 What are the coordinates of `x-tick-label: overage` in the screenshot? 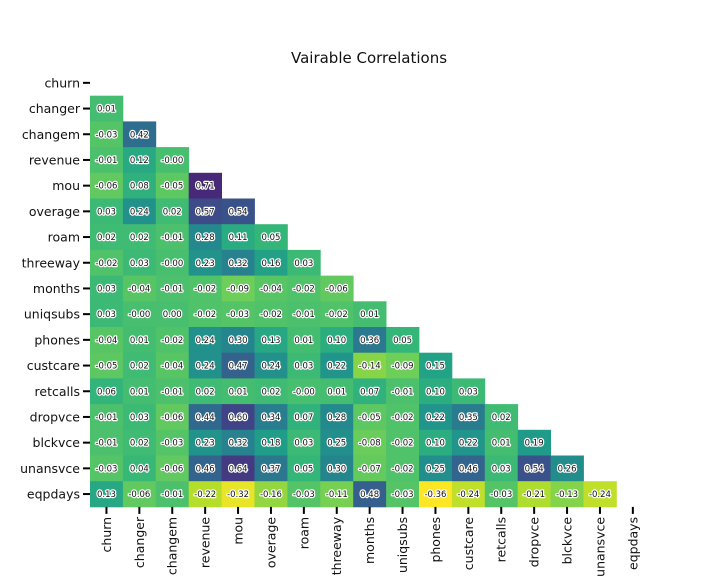 It's located at (270, 542).